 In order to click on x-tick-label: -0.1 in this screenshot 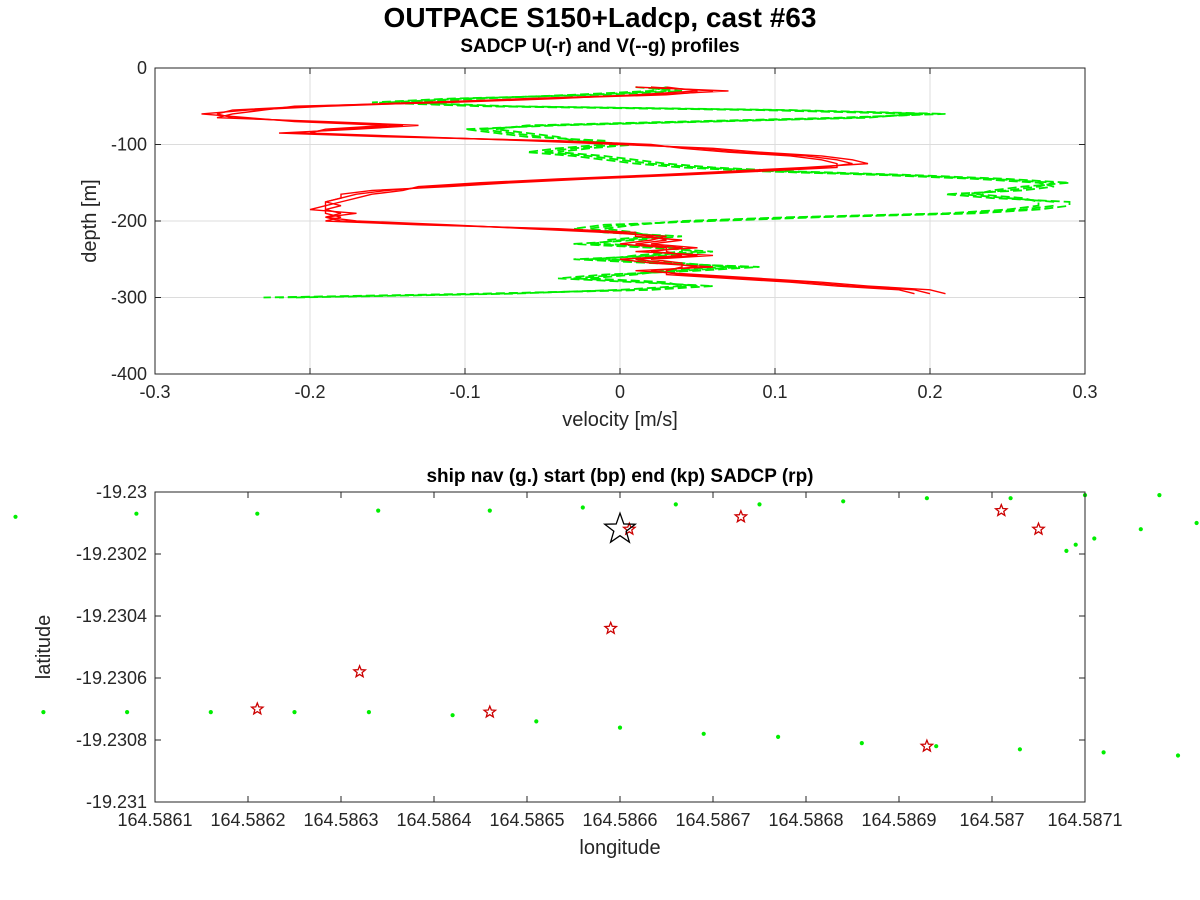, I will do `click(464, 392)`.